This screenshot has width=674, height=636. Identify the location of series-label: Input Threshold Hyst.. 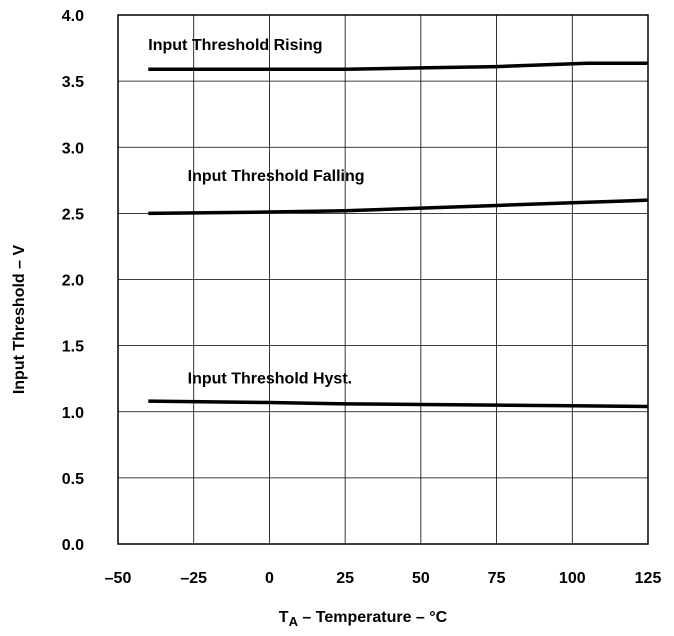
(270, 378).